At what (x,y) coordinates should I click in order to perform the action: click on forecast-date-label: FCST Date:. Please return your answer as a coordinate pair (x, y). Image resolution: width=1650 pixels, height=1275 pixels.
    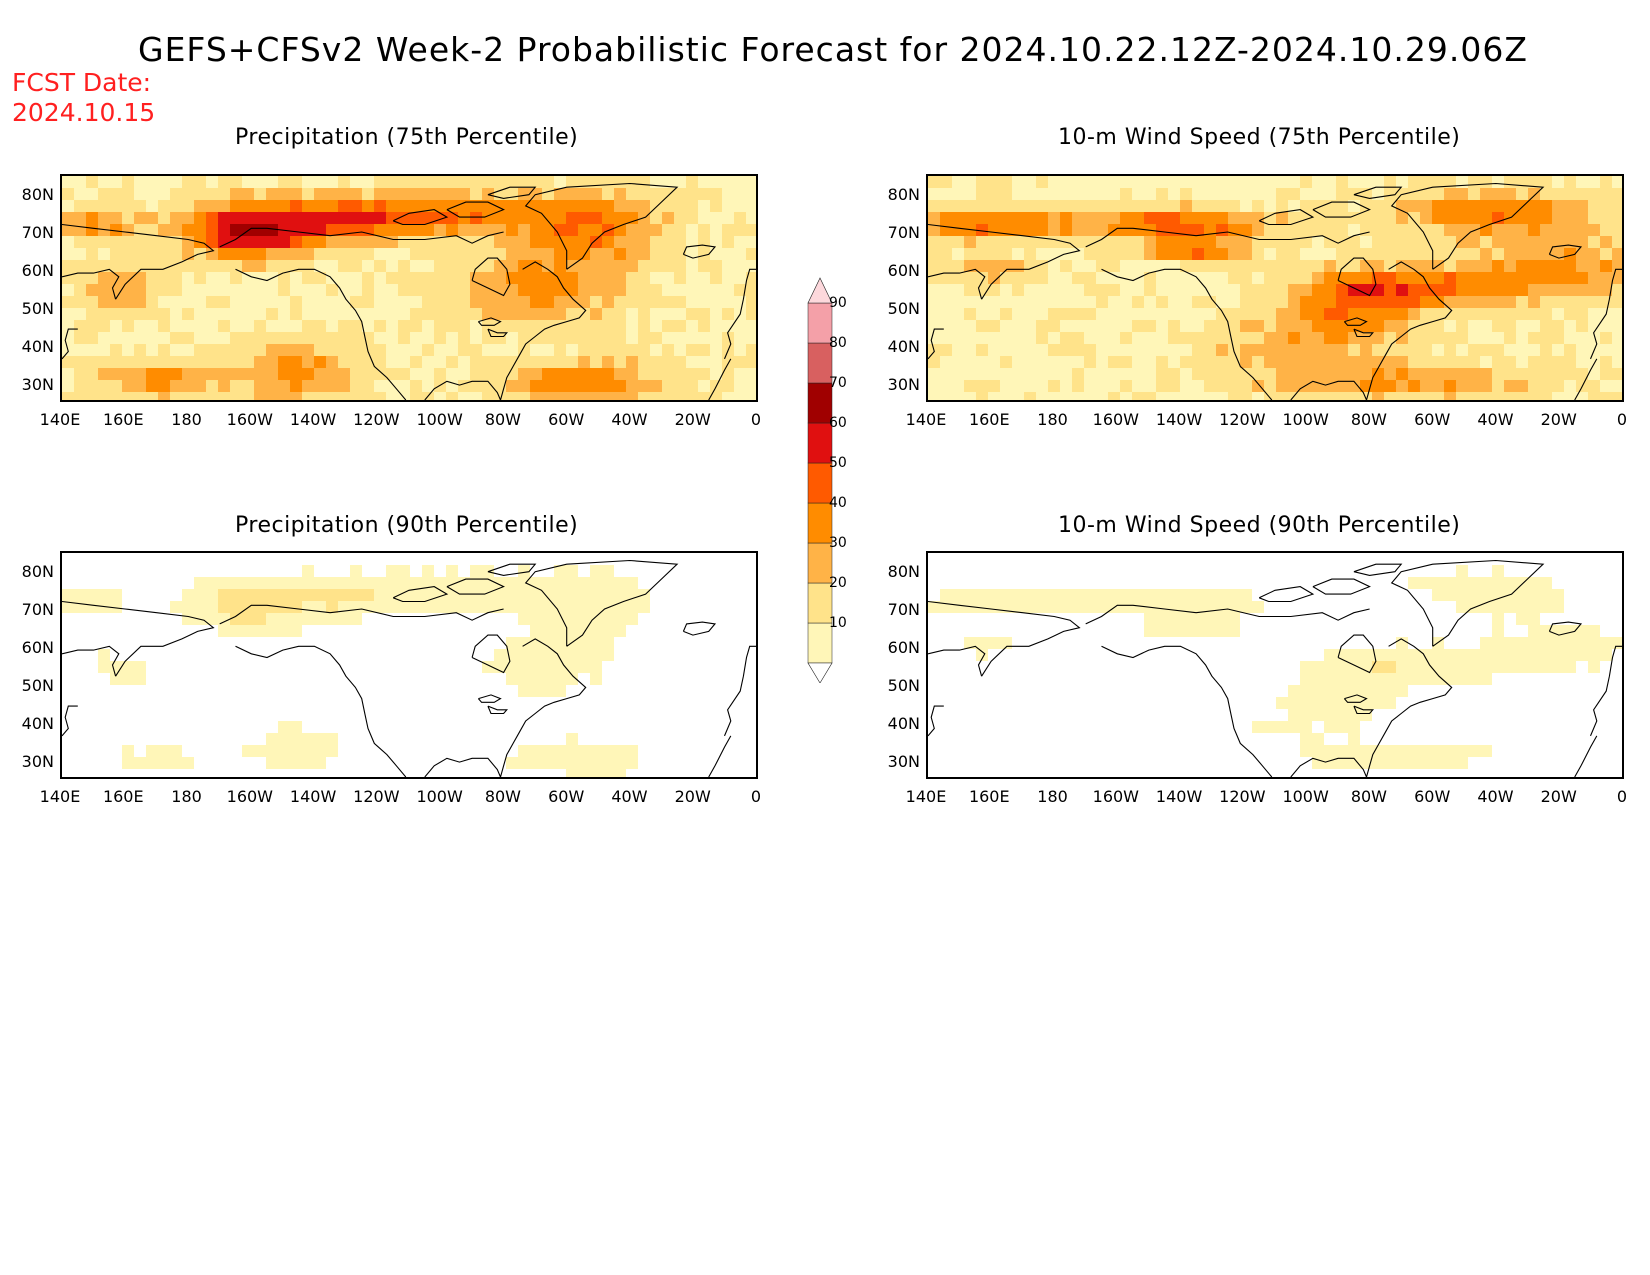
    Looking at the image, I should click on (82, 82).